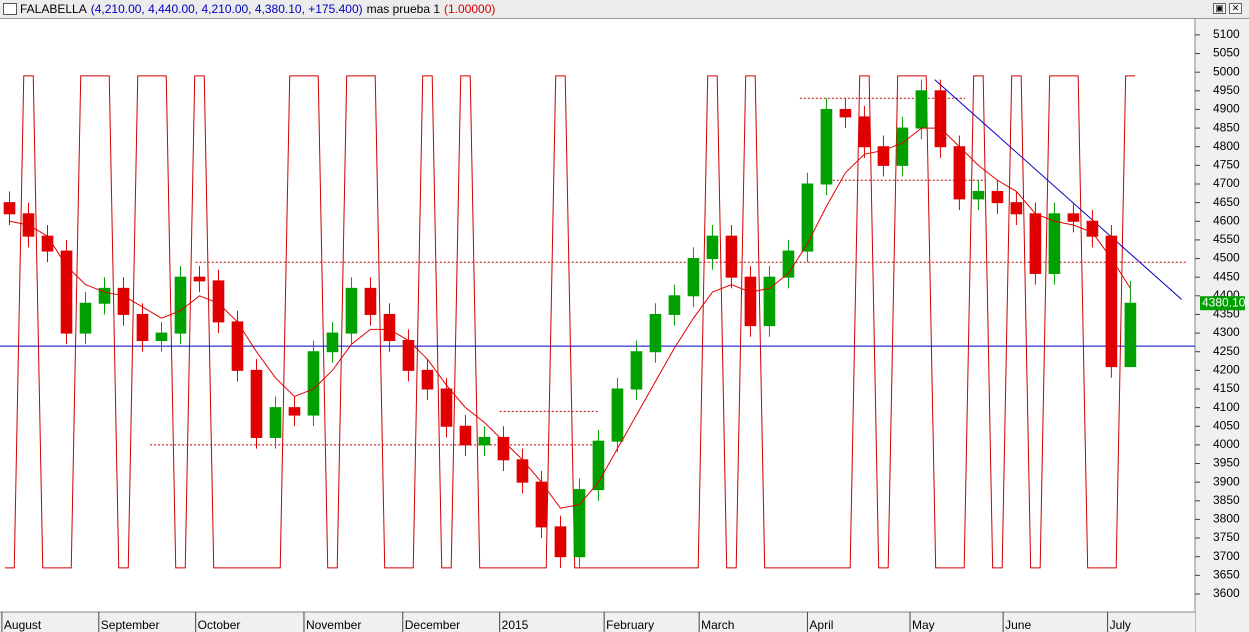 The height and width of the screenshot is (632, 1249). I want to click on y-tick-label: 3650, so click(1226, 575).